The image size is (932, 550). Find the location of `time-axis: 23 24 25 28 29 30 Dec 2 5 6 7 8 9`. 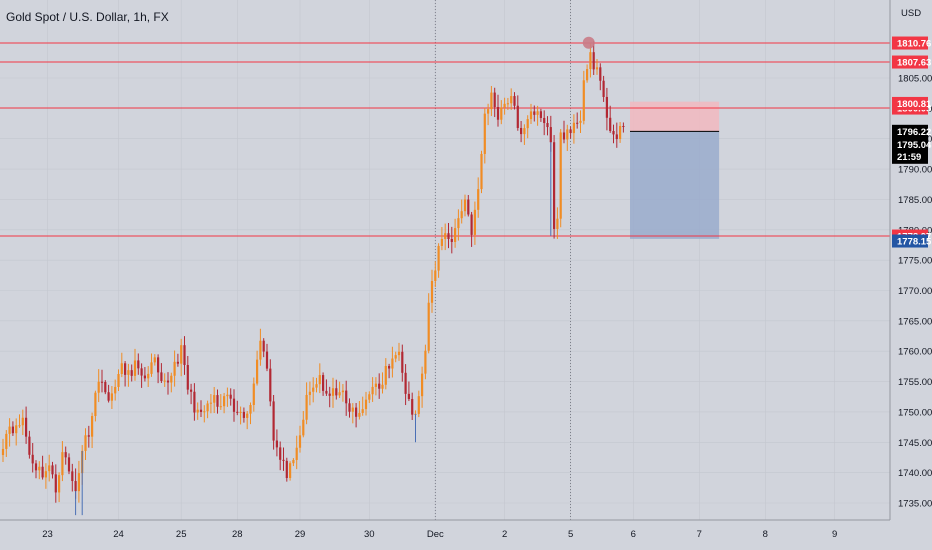

time-axis: 23 24 25 28 29 30 Dec 2 5 6 7 8 9 is located at coordinates (439, 534).